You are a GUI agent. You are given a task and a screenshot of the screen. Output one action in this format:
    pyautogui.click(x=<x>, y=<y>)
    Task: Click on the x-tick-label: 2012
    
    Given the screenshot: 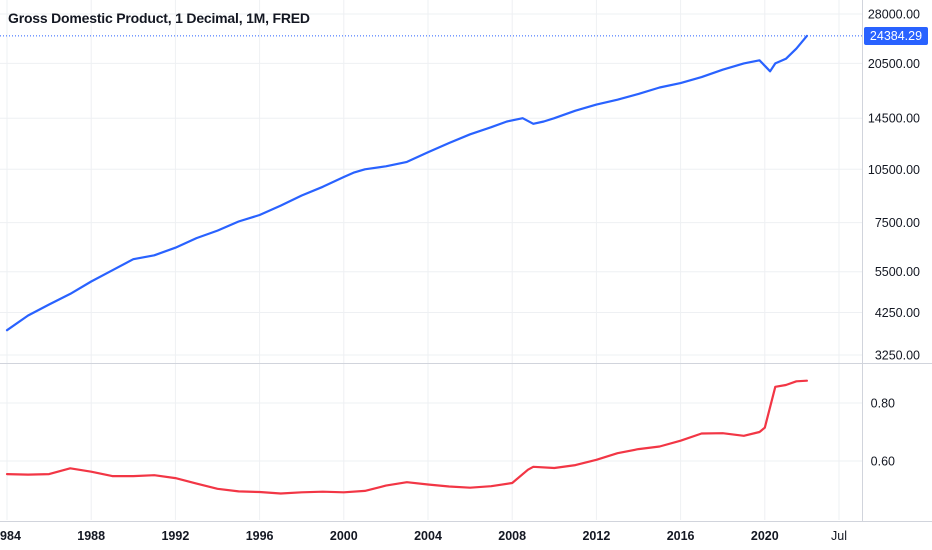 What is the action you would take?
    pyautogui.click(x=596, y=536)
    